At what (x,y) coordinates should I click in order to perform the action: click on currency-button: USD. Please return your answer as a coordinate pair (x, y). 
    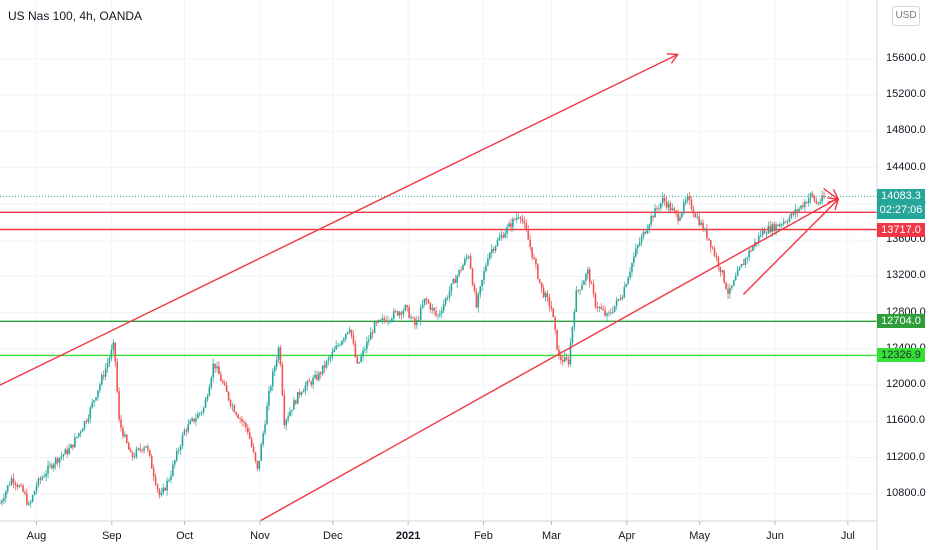
    Looking at the image, I should click on (906, 16).